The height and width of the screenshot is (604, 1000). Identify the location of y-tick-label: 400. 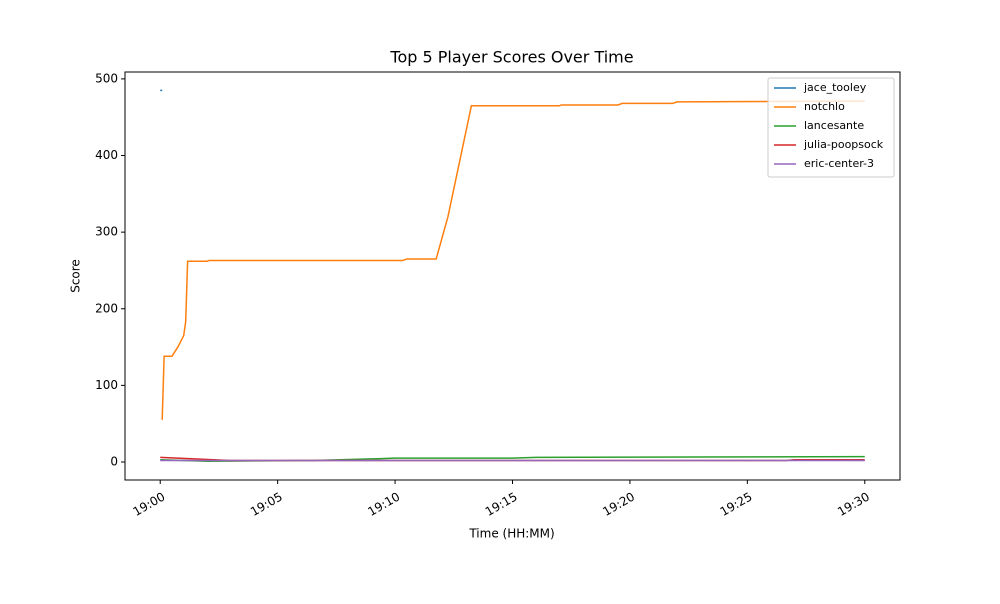
(106, 155).